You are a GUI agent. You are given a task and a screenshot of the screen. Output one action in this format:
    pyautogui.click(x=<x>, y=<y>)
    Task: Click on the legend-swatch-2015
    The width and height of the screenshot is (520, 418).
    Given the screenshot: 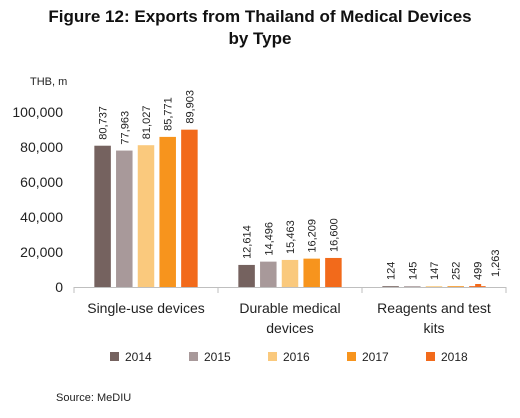 What is the action you would take?
    pyautogui.click(x=193, y=356)
    